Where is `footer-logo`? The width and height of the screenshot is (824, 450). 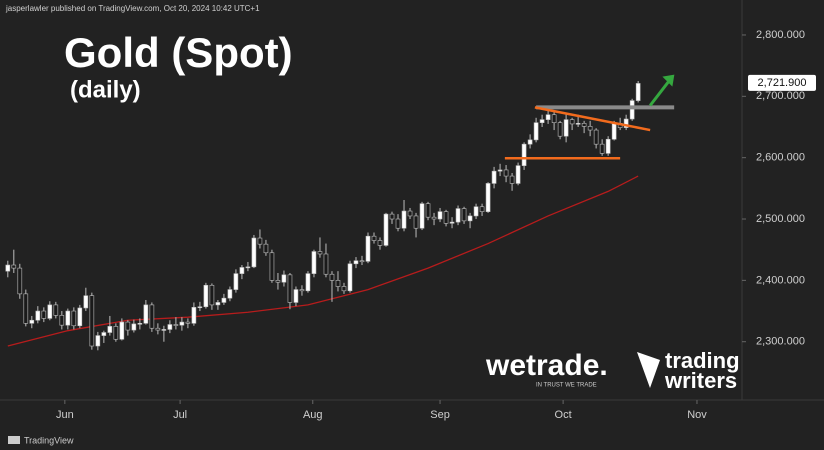 footer-logo is located at coordinates (14, 440).